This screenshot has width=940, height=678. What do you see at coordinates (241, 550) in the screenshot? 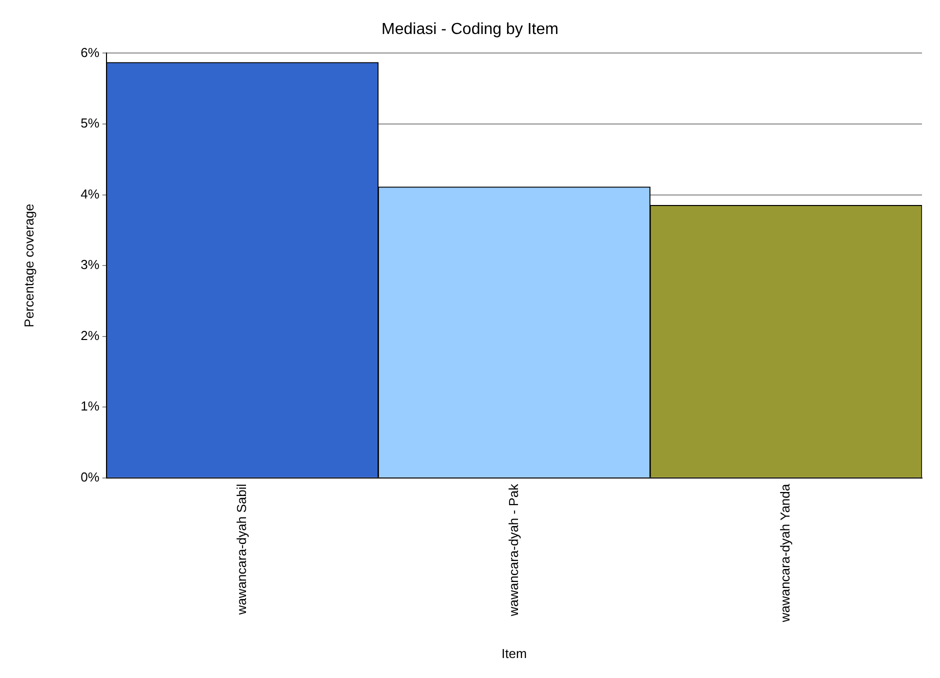
I see `x-tick-label: wawancara-dyah Sabil` at bounding box center [241, 550].